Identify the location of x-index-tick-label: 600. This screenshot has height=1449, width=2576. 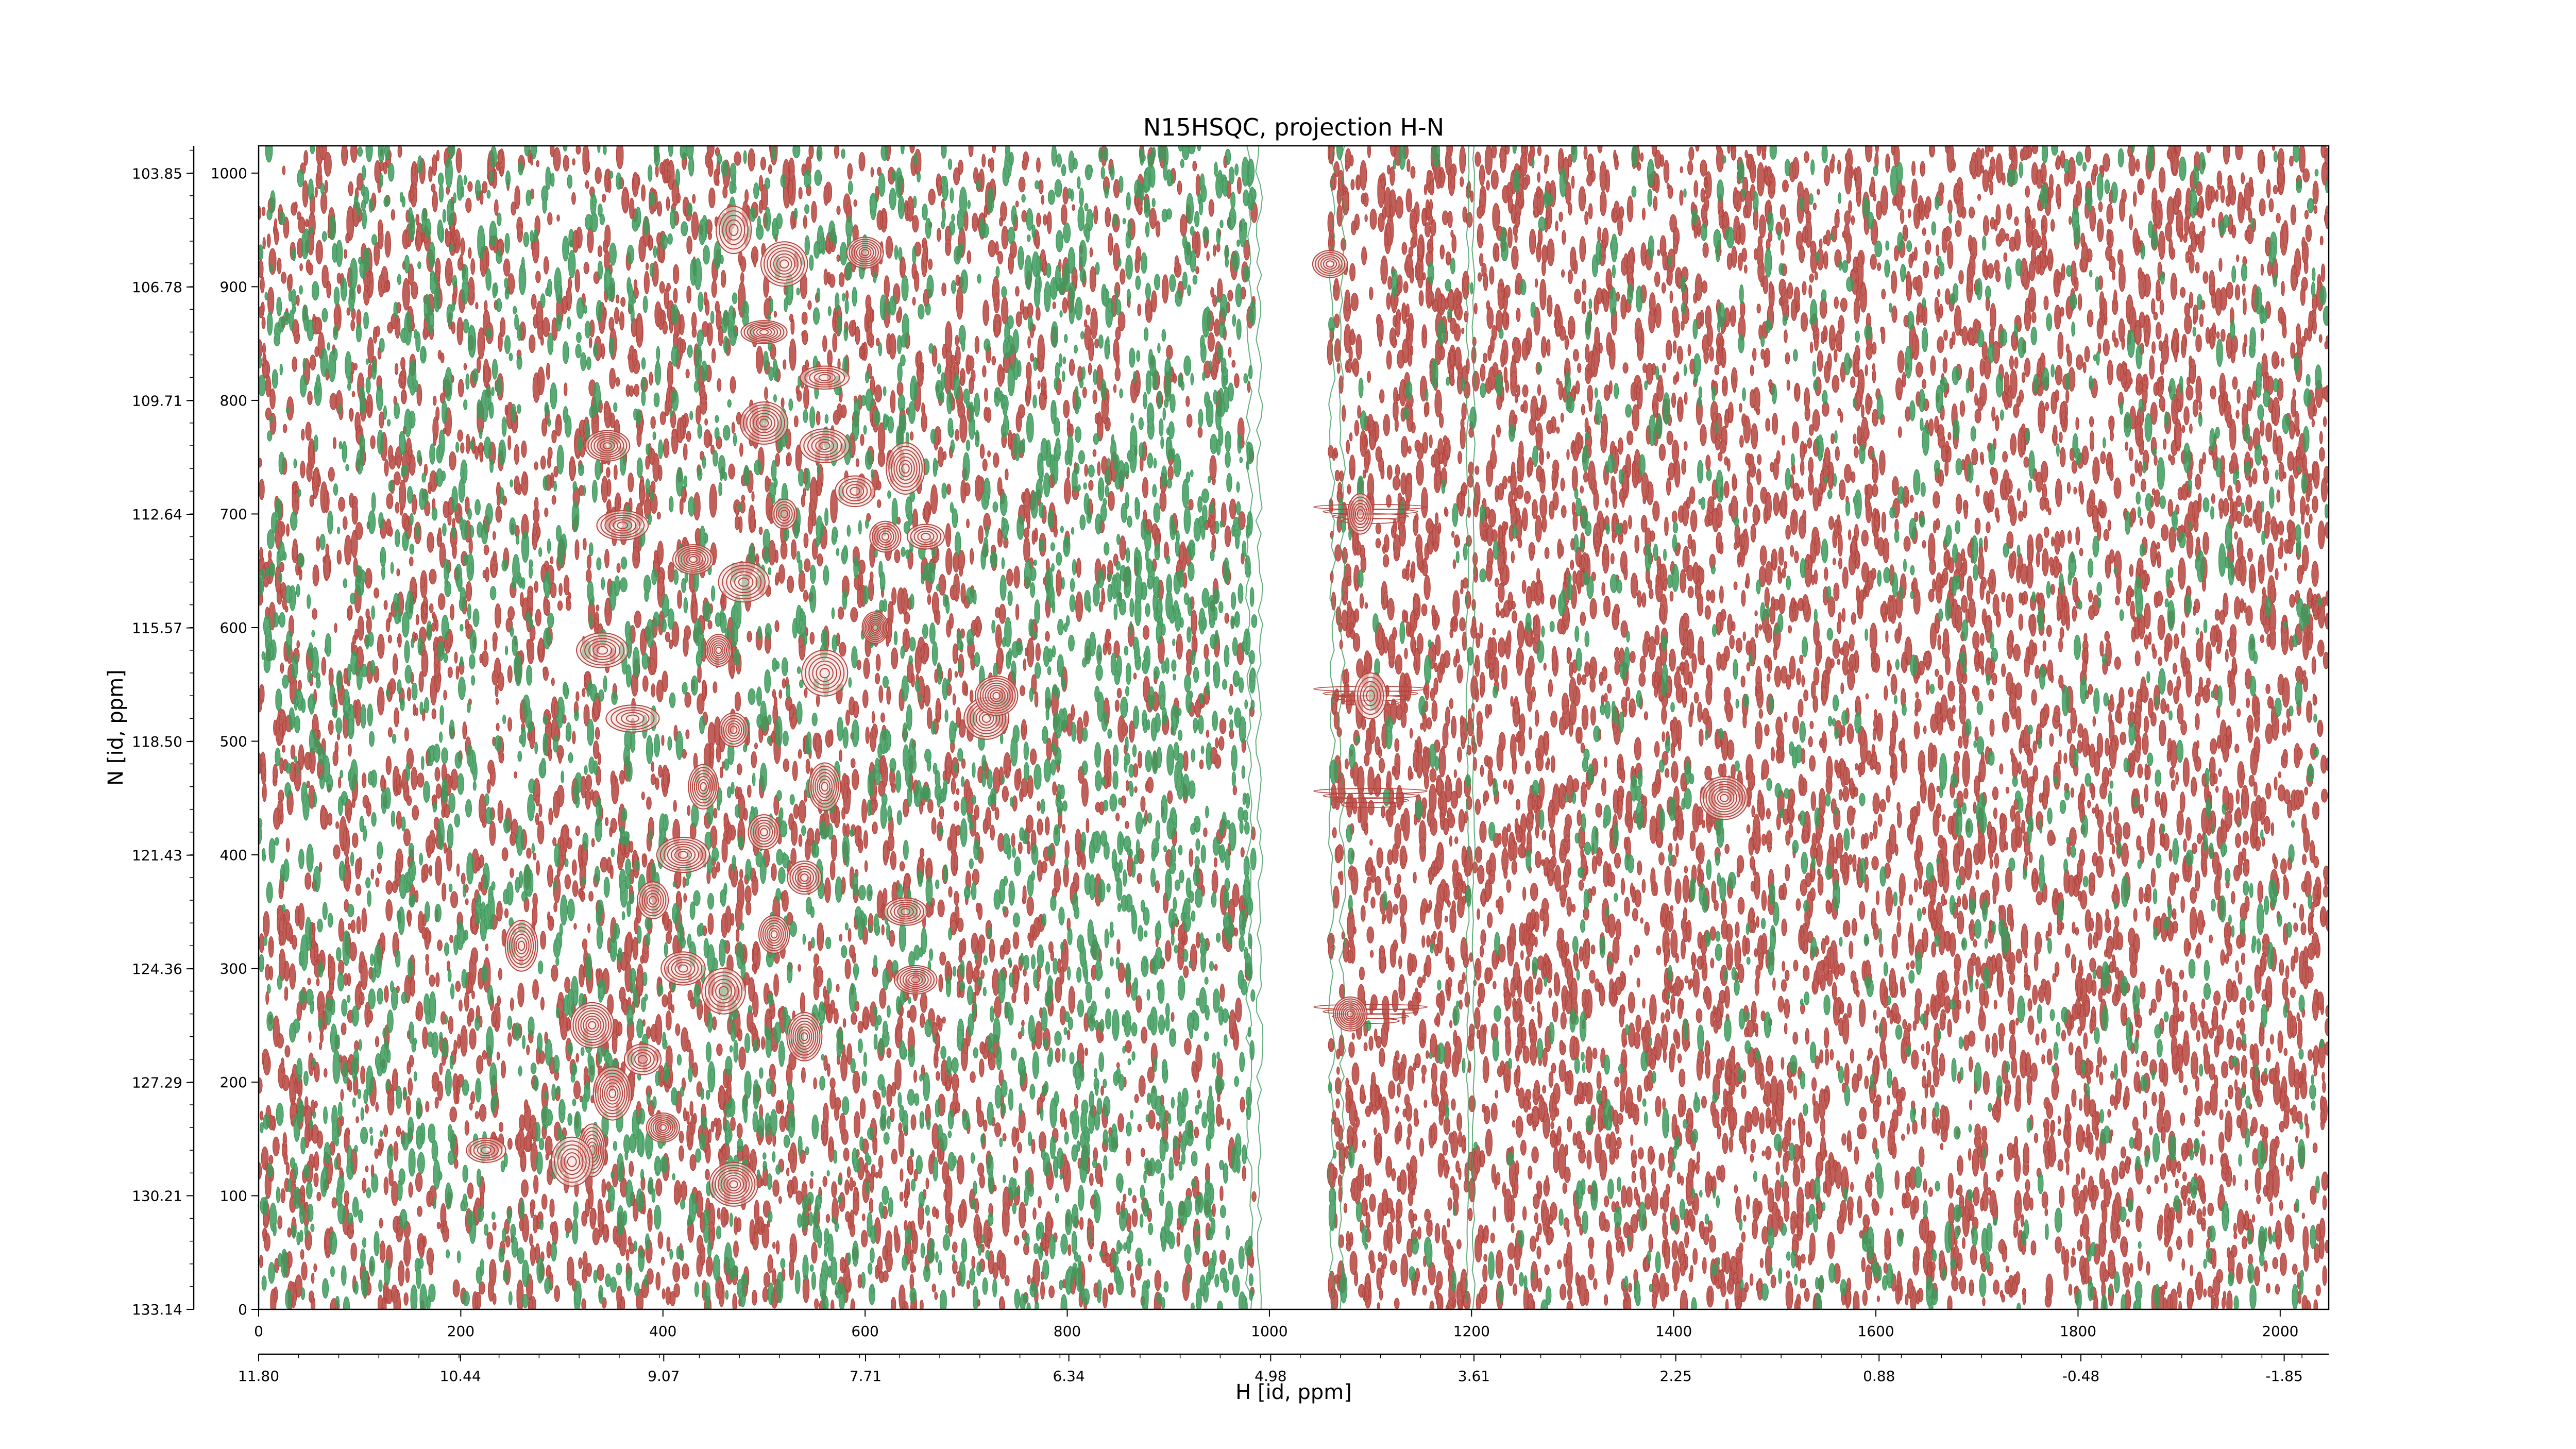
(864, 1331).